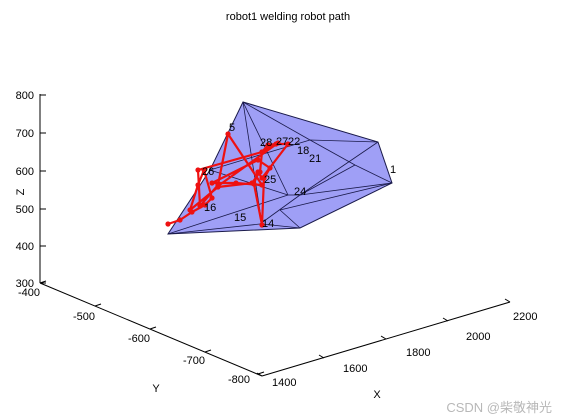 This screenshot has height=420, width=561. What do you see at coordinates (284, 383) in the screenshot?
I see `x-tick-label: 1400` at bounding box center [284, 383].